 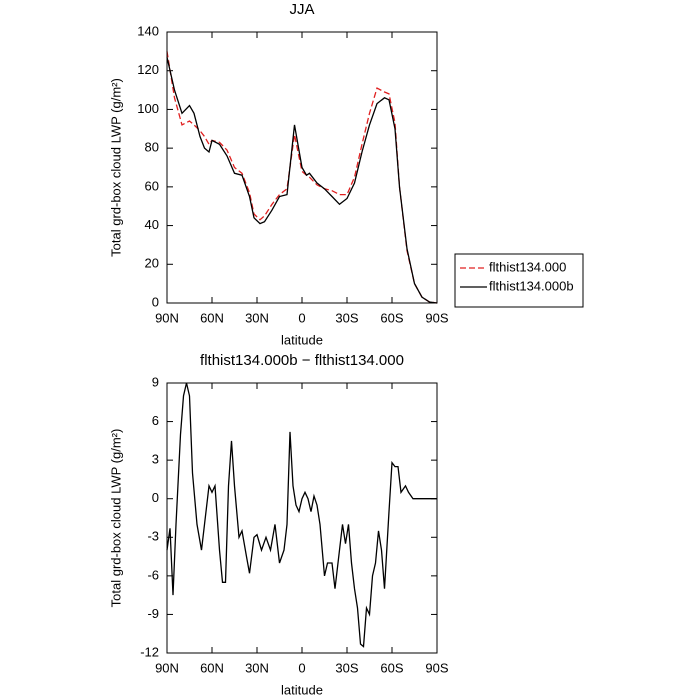 What do you see at coordinates (153, 613) in the screenshot?
I see `y-tick-label: -9` at bounding box center [153, 613].